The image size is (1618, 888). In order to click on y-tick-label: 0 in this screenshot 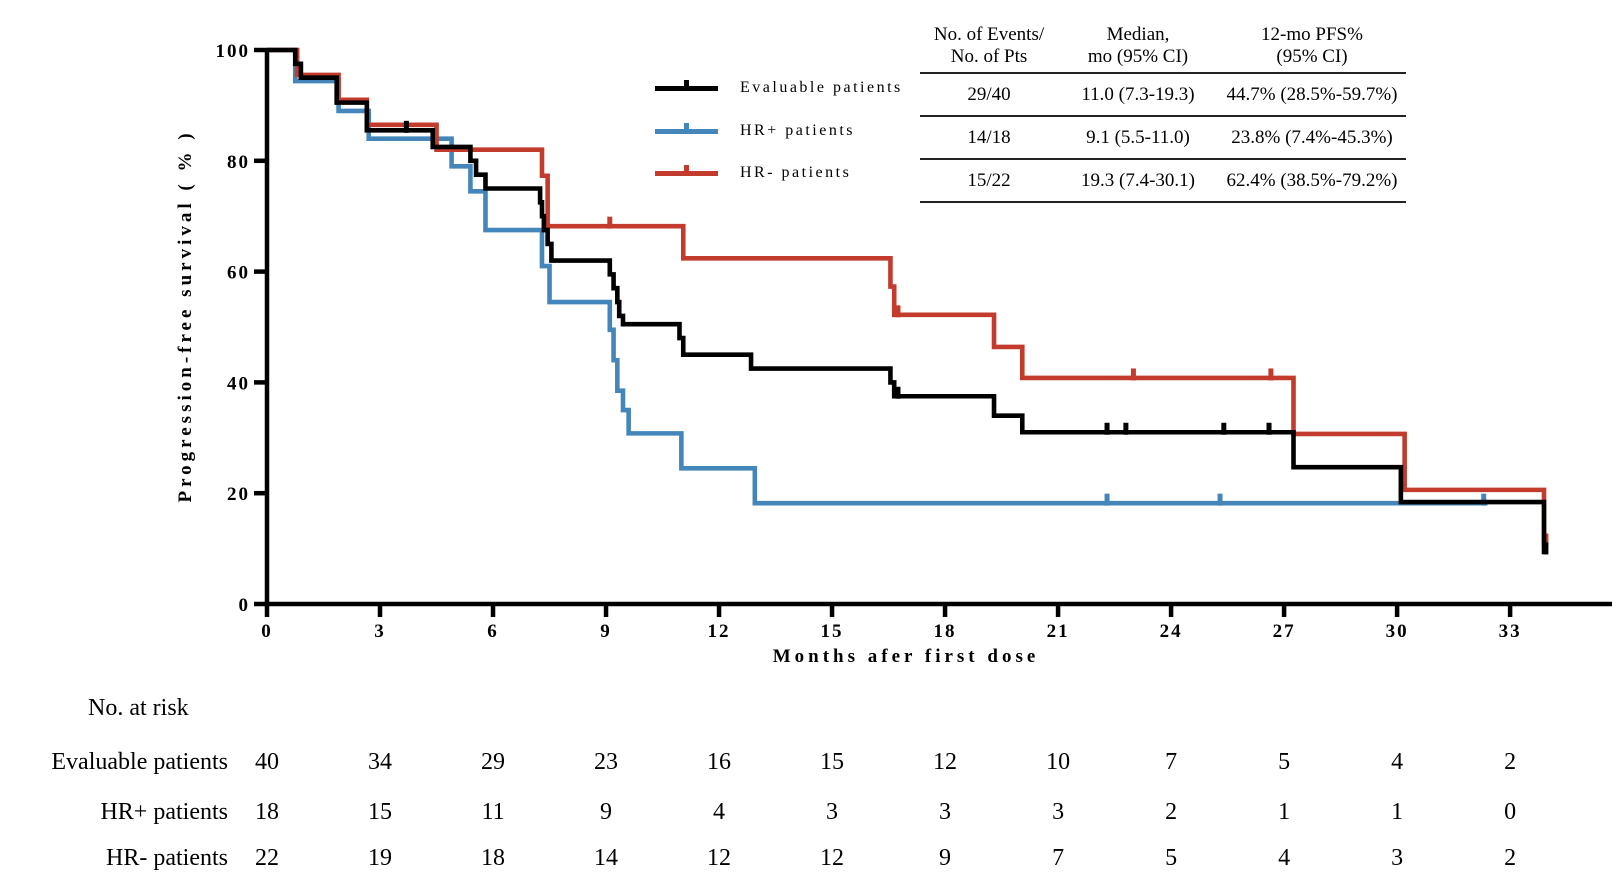, I will do `click(245, 605)`.